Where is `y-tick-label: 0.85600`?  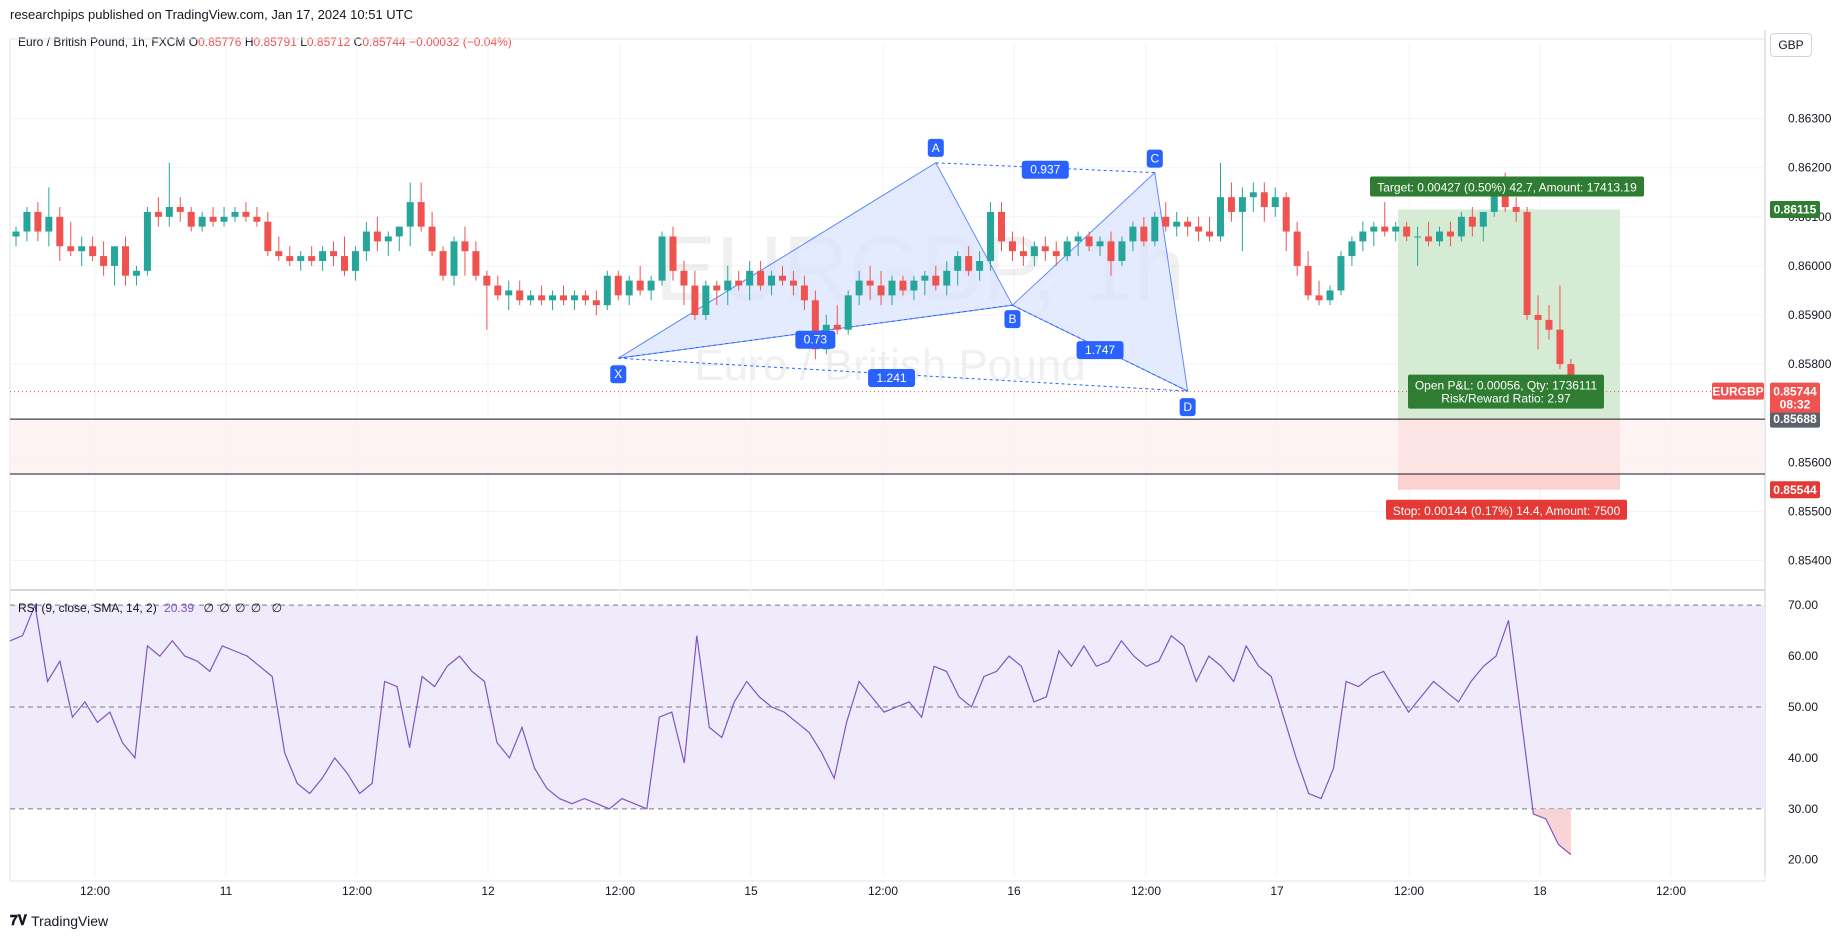
y-tick-label: 0.85600 is located at coordinates (1810, 462).